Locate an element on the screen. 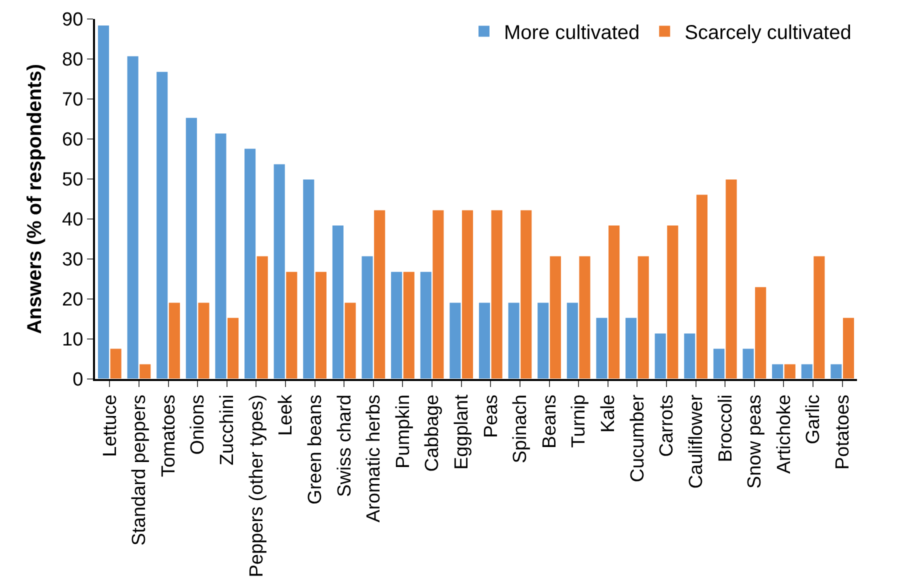 This screenshot has width=897, height=587. x-tick-label: Garlic is located at coordinates (813, 419).